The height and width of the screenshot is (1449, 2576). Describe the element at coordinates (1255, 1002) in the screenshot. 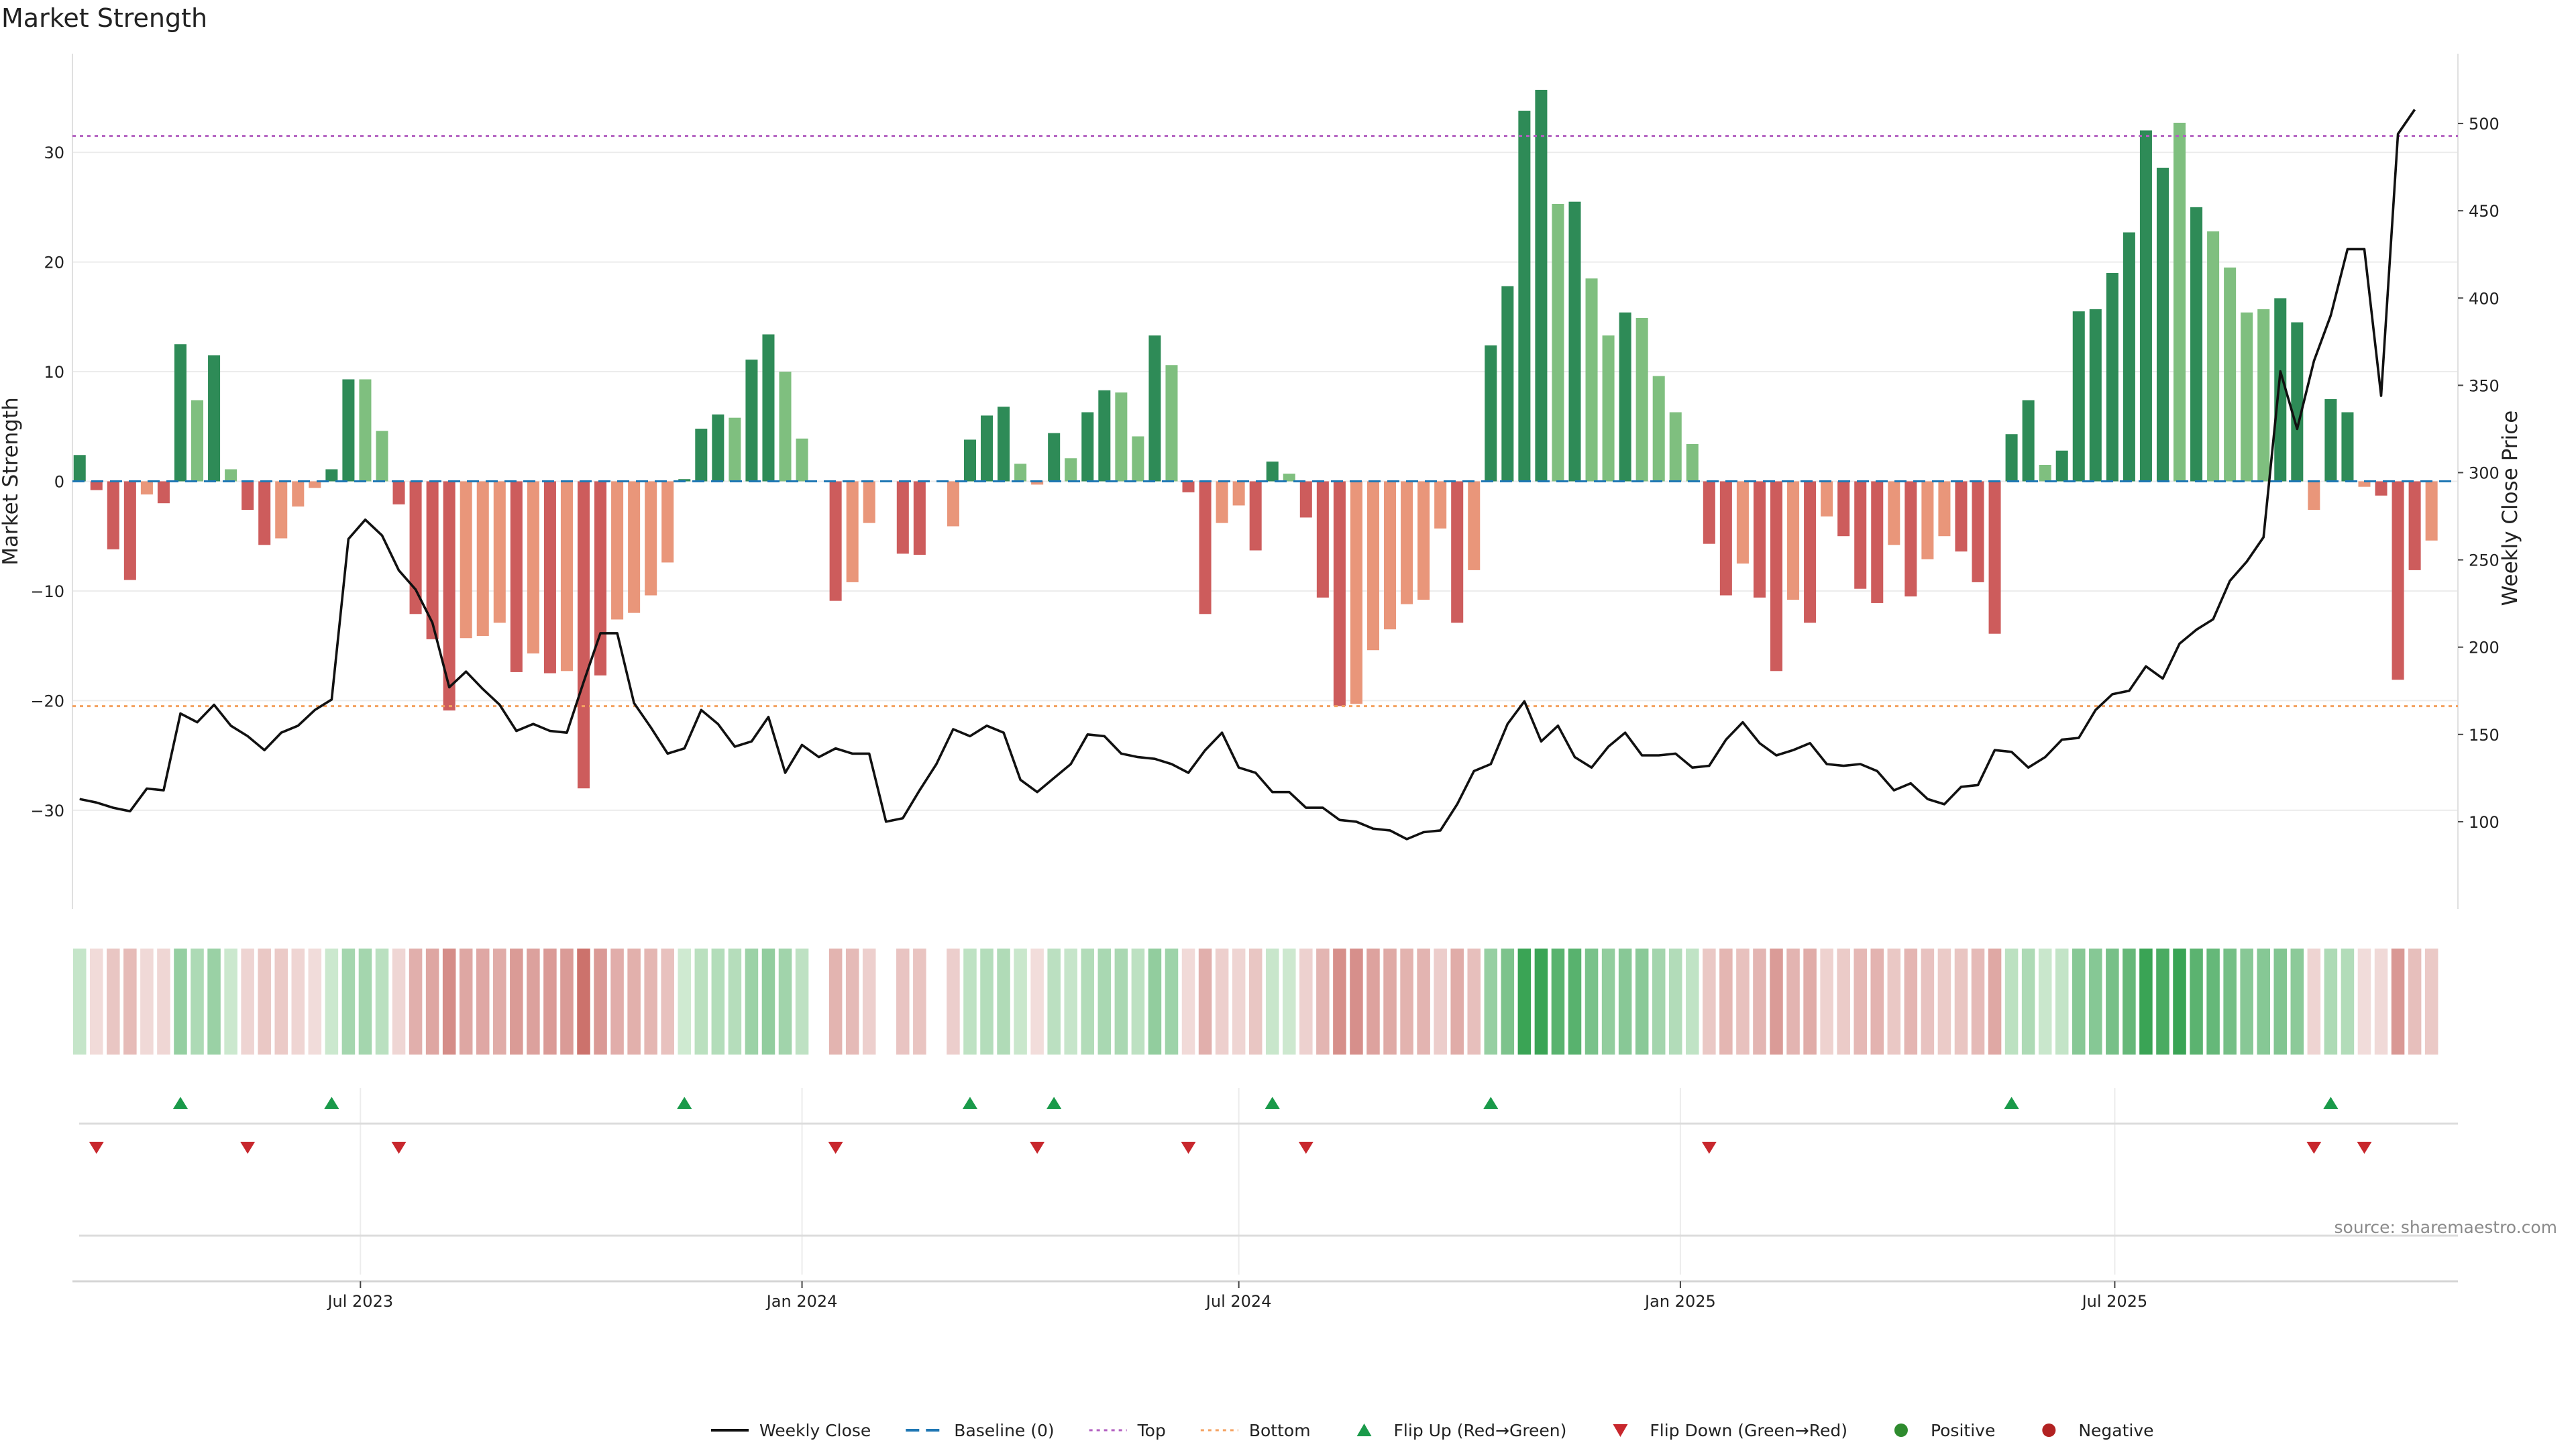

I see `strength-heat-strip` at that location.